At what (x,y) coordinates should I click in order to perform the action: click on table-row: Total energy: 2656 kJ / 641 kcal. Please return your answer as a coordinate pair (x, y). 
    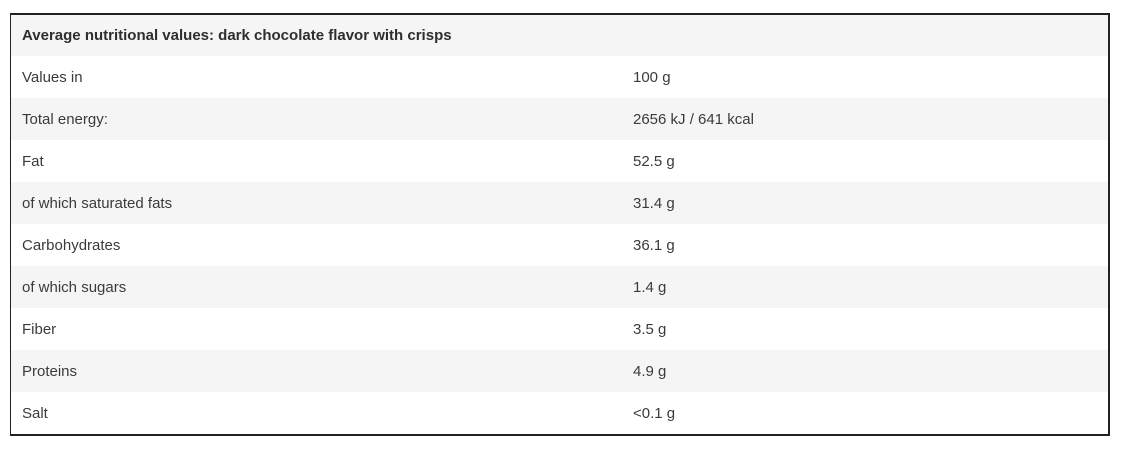
    Looking at the image, I should click on (559, 119).